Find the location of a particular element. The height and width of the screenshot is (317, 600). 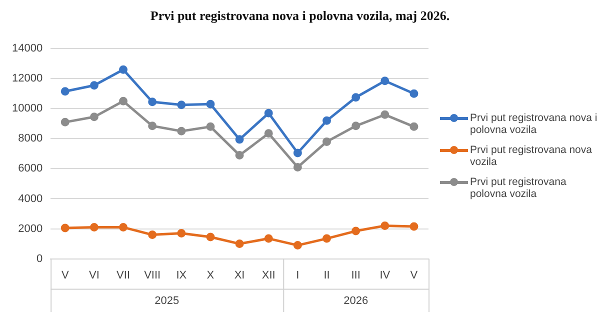

x-tick-label: III is located at coordinates (355, 275).